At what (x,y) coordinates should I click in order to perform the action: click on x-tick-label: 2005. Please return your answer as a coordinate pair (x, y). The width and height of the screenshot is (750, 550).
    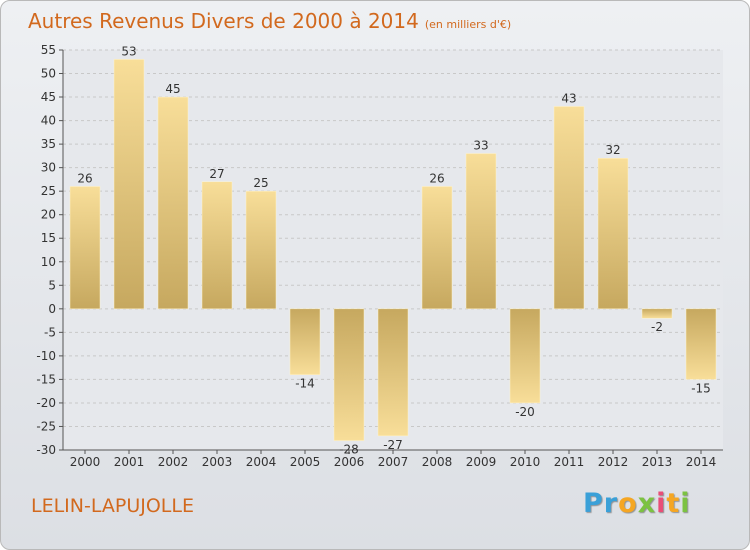
    Looking at the image, I should click on (305, 462).